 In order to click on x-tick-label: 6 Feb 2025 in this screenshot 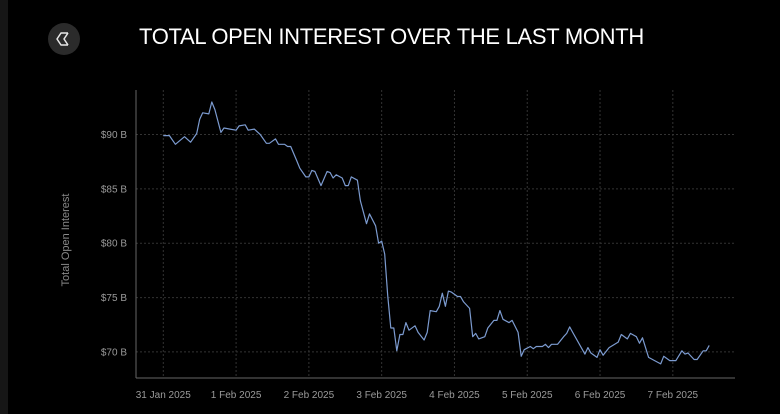, I will do `click(600, 395)`.